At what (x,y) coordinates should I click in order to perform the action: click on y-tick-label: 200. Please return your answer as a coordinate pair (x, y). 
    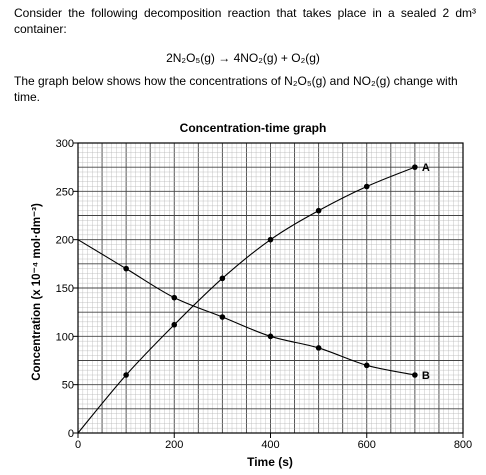
    Looking at the image, I should click on (65, 241).